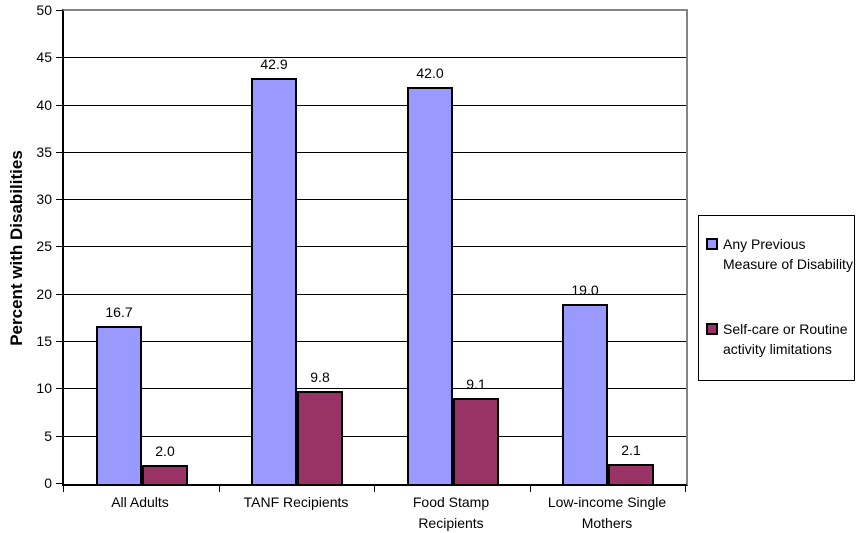 The image size is (858, 533). Describe the element at coordinates (44, 57) in the screenshot. I see `y-axis-tick-label-45: 45` at that location.